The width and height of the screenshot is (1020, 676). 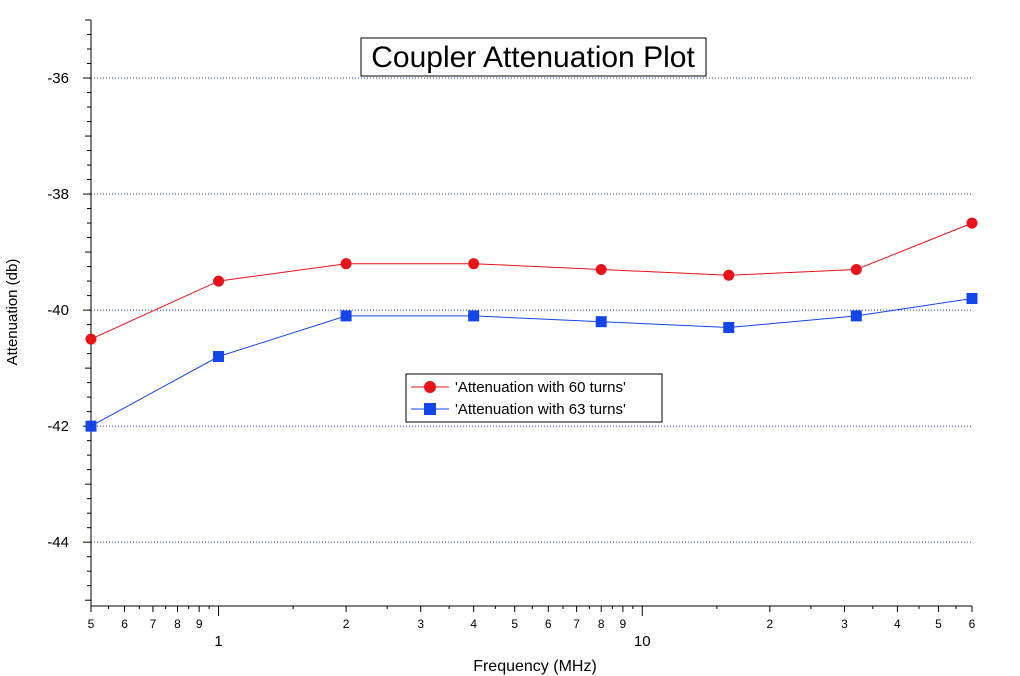 What do you see at coordinates (58, 426) in the screenshot?
I see `y-tick-label: -42` at bounding box center [58, 426].